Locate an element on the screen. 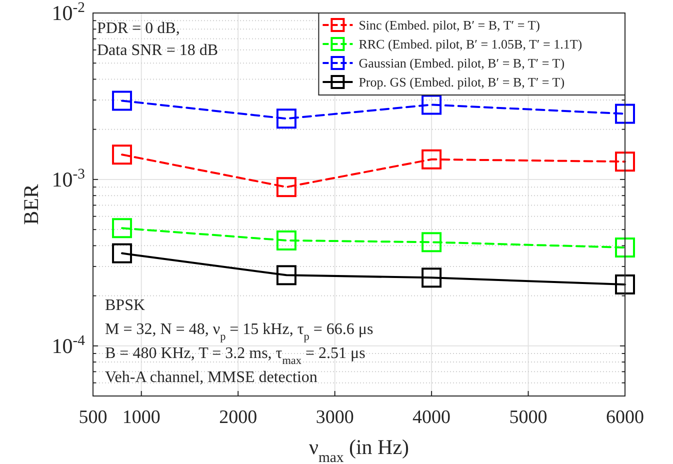  x-tick-label: 500 is located at coordinates (93, 417).